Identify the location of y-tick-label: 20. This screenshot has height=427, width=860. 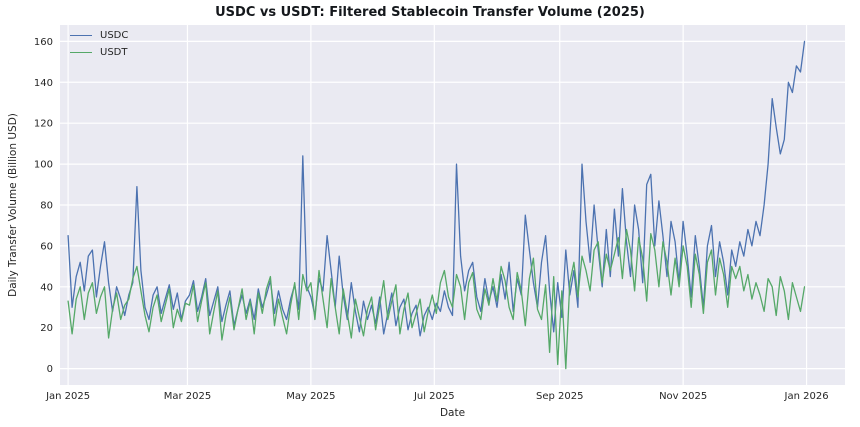
(46, 328).